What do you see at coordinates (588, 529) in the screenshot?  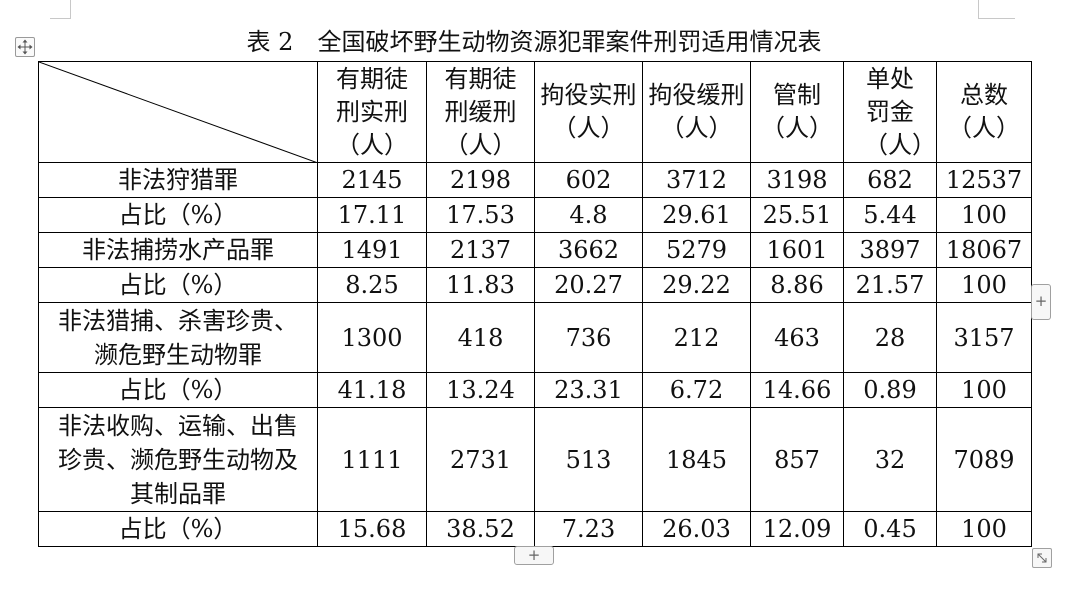 I see `value-cell: 7.23` at bounding box center [588, 529].